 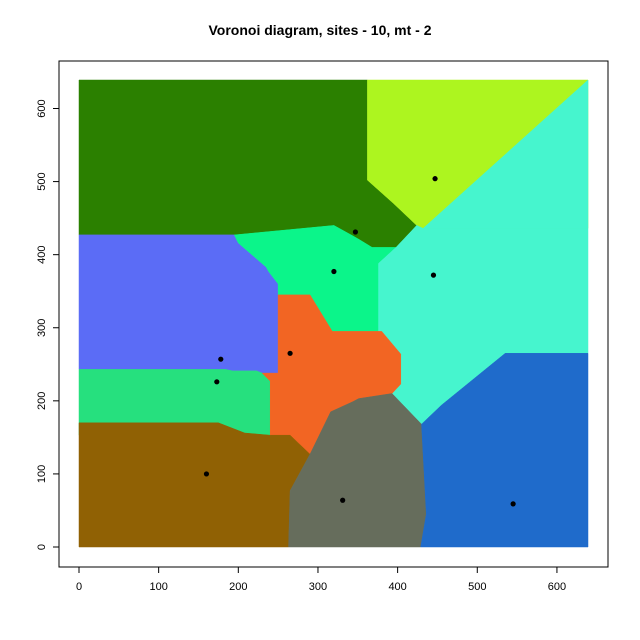 I want to click on chart-title: Voronoi diagram, sites - 10, mt - 2, so click(x=320, y=30).